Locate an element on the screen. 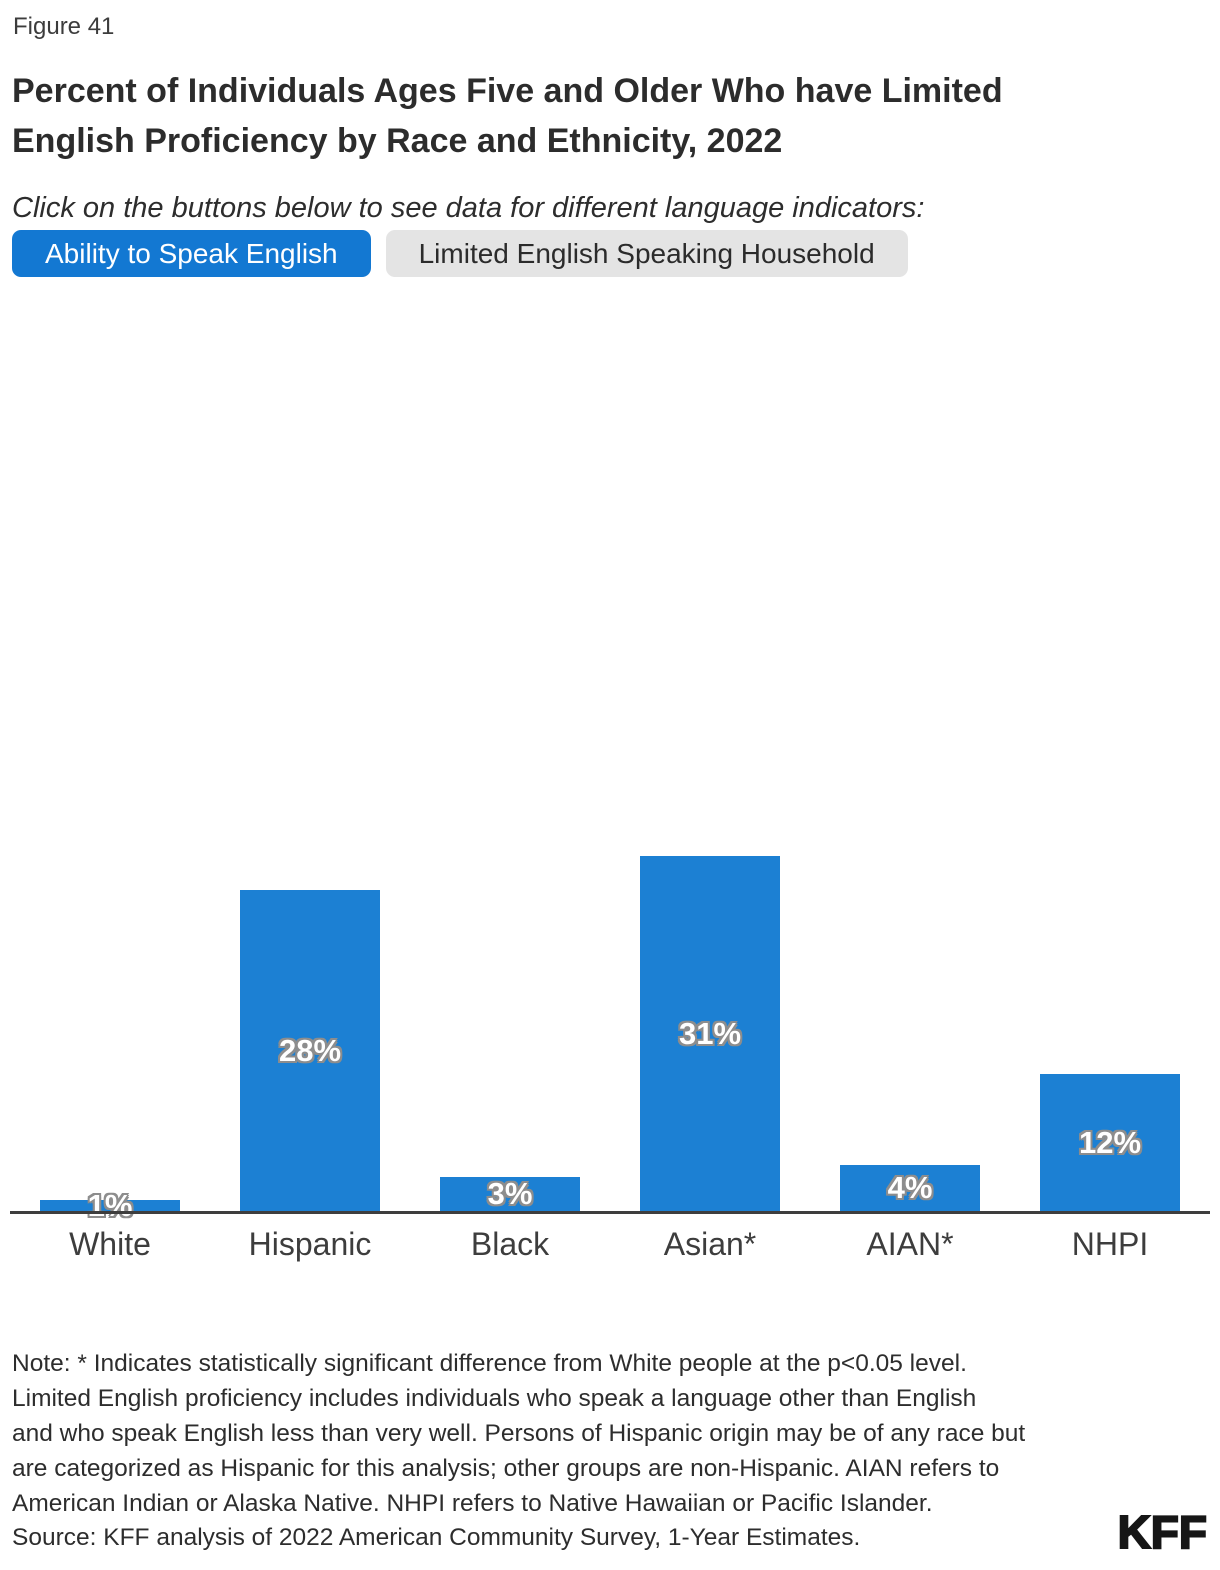  bar-value-label: 12% is located at coordinates (1110, 1142).